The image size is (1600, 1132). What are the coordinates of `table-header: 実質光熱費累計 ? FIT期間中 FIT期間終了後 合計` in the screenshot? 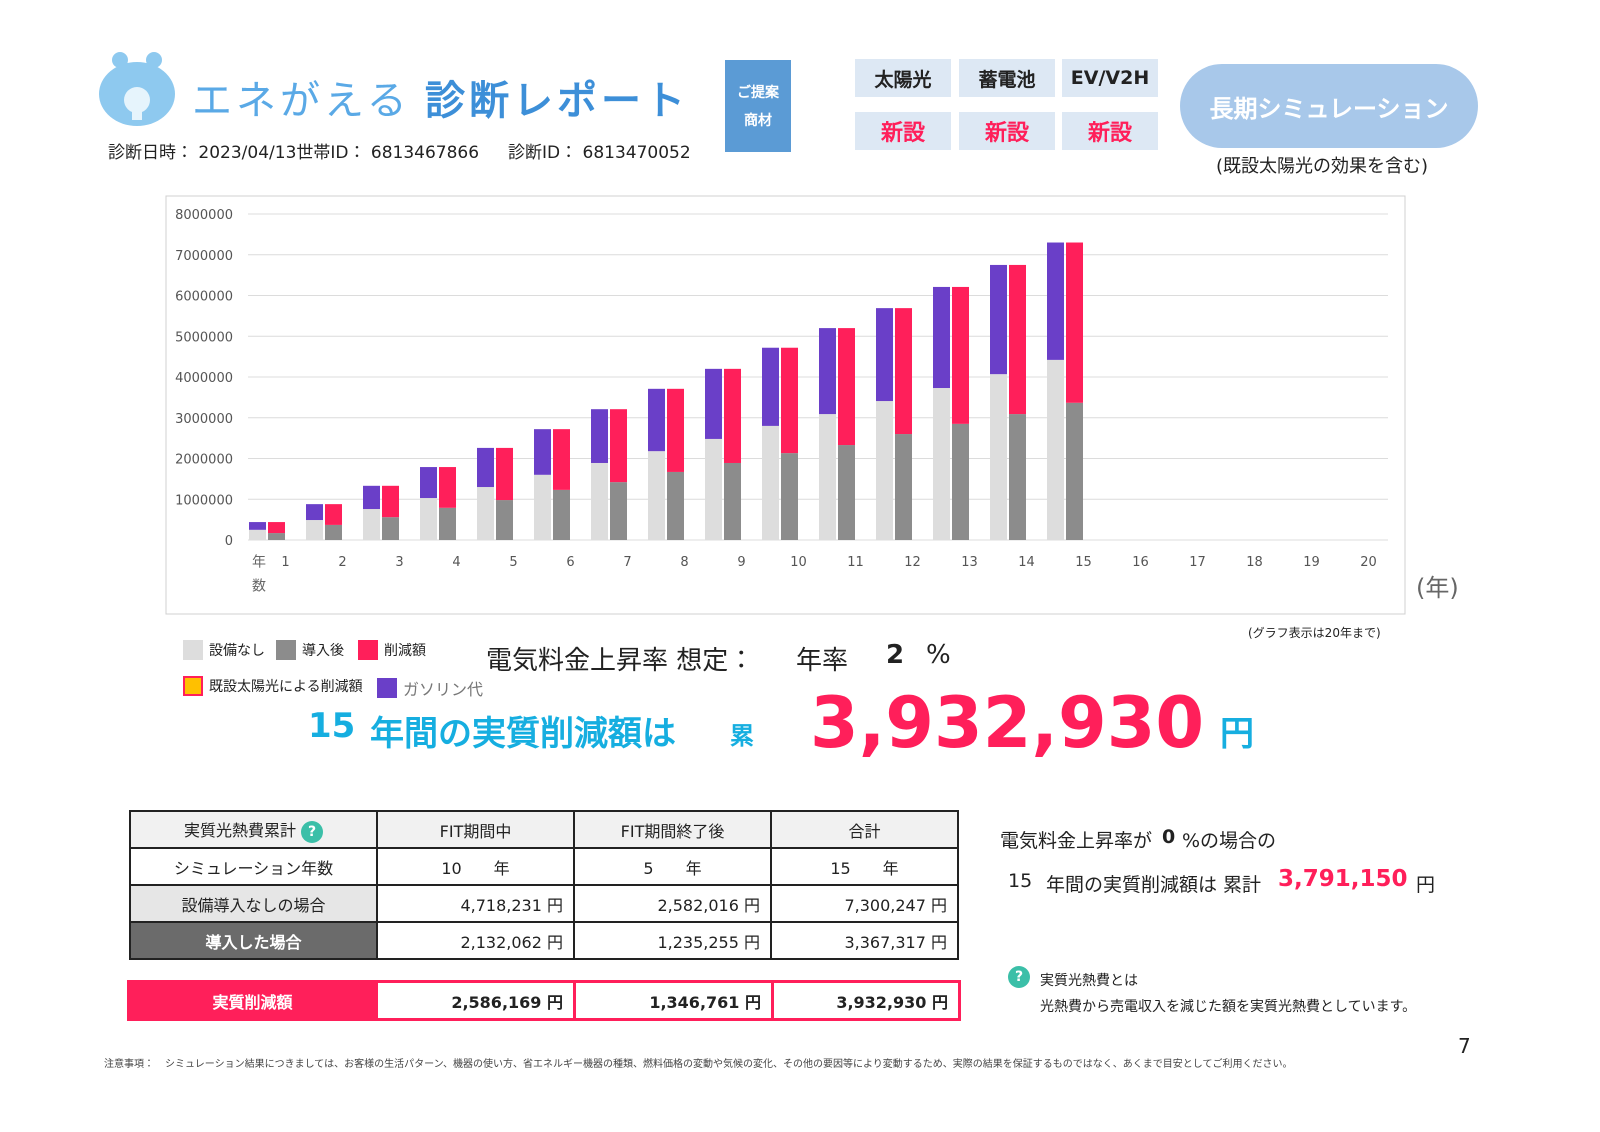 It's located at (544, 829).